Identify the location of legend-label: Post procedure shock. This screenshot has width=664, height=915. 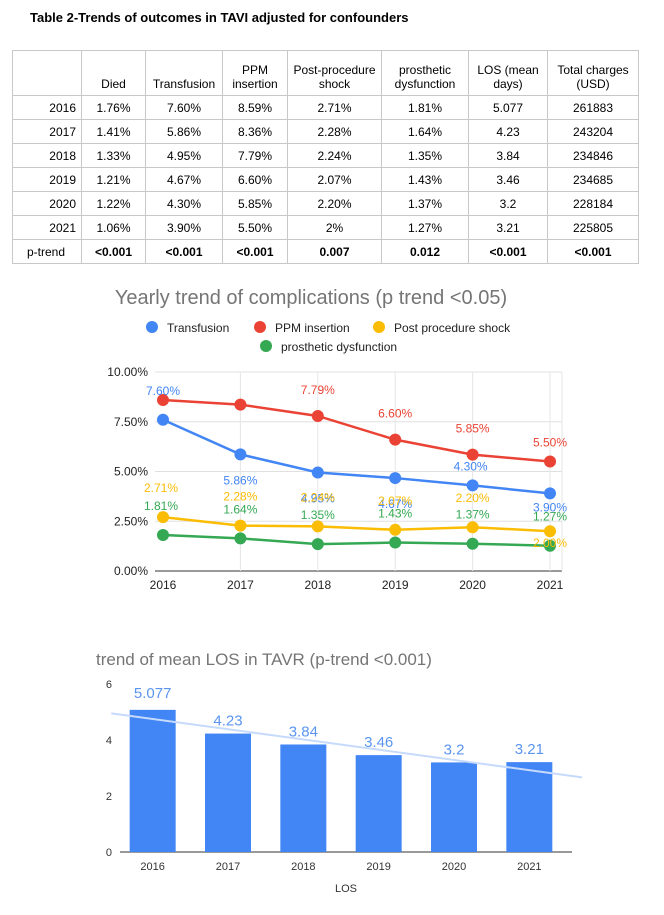
(452, 328).